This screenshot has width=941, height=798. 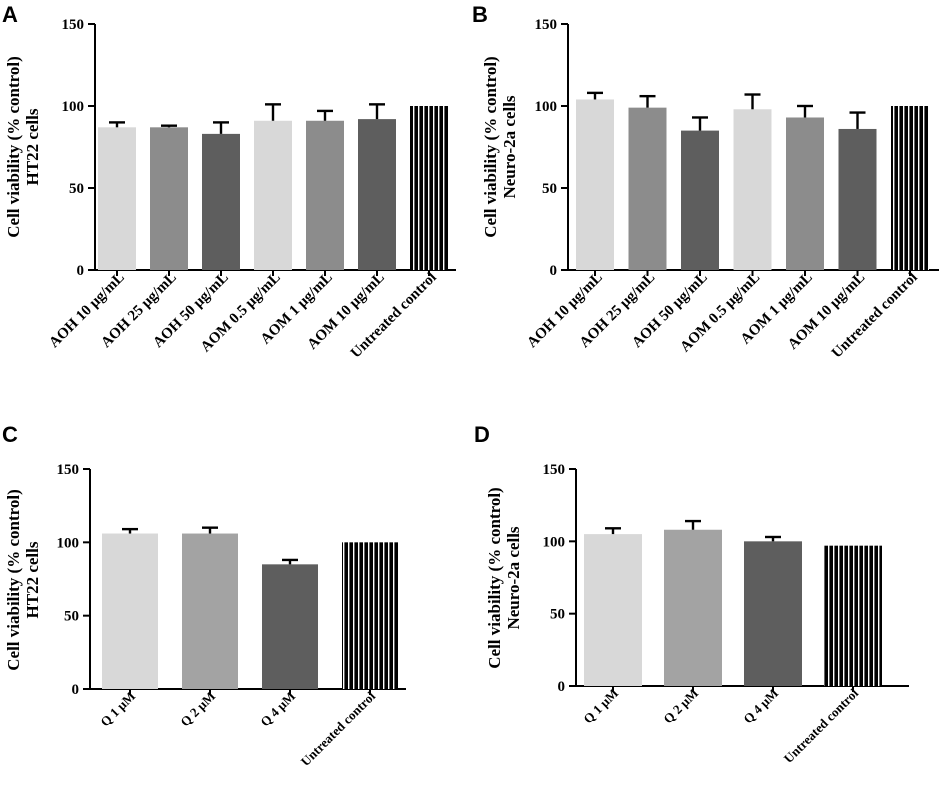 What do you see at coordinates (10, 434) in the screenshot?
I see `panel-letter: C` at bounding box center [10, 434].